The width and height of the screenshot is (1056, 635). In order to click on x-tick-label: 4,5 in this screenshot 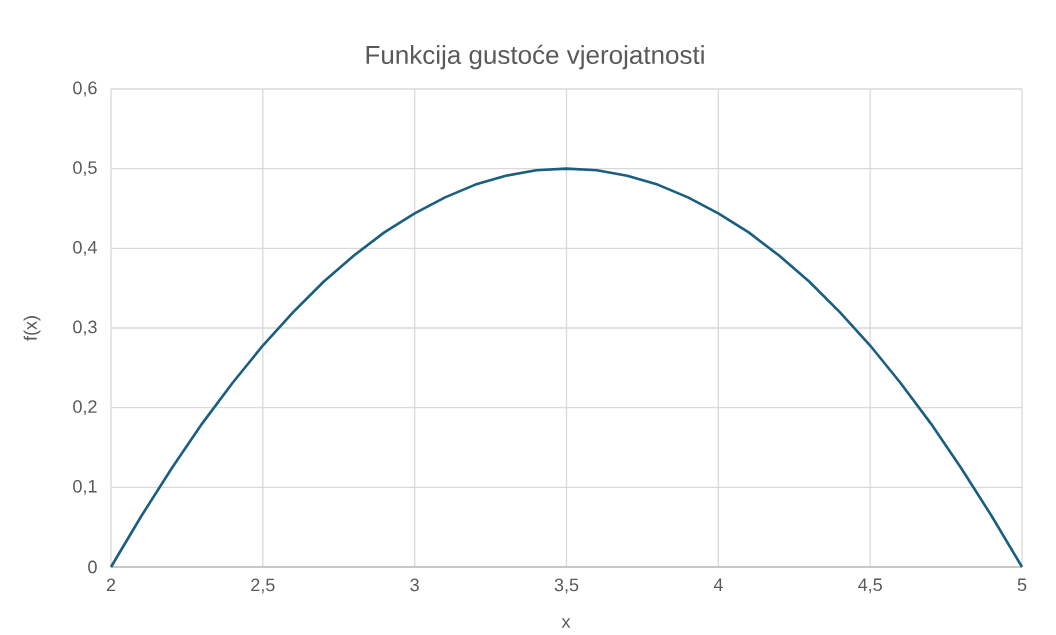, I will do `click(870, 586)`.